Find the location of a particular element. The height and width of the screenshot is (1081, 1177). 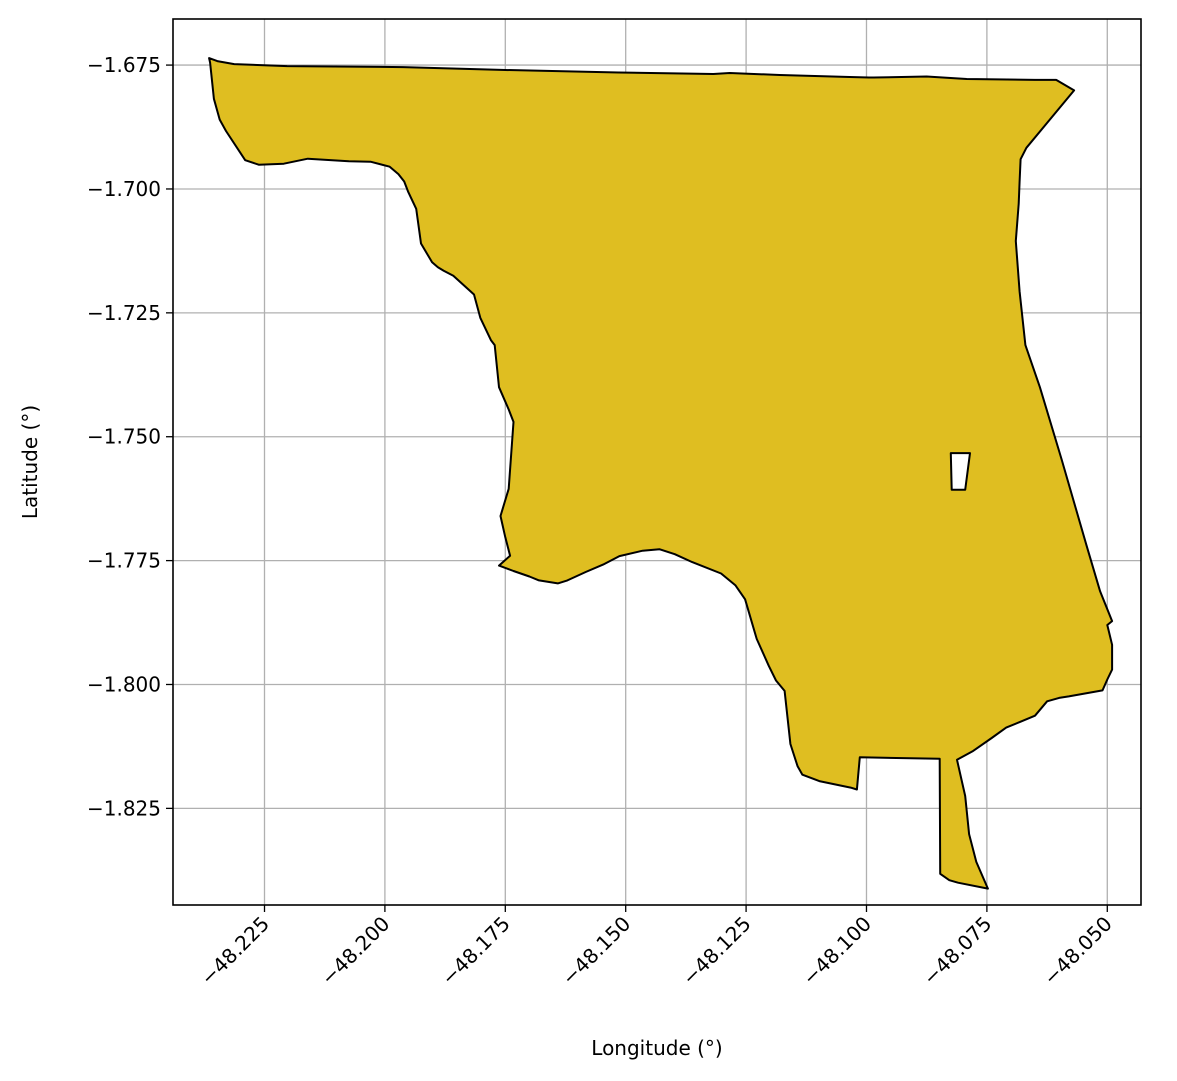

x-axis-title: Longitude (°) is located at coordinates (656, 1048).